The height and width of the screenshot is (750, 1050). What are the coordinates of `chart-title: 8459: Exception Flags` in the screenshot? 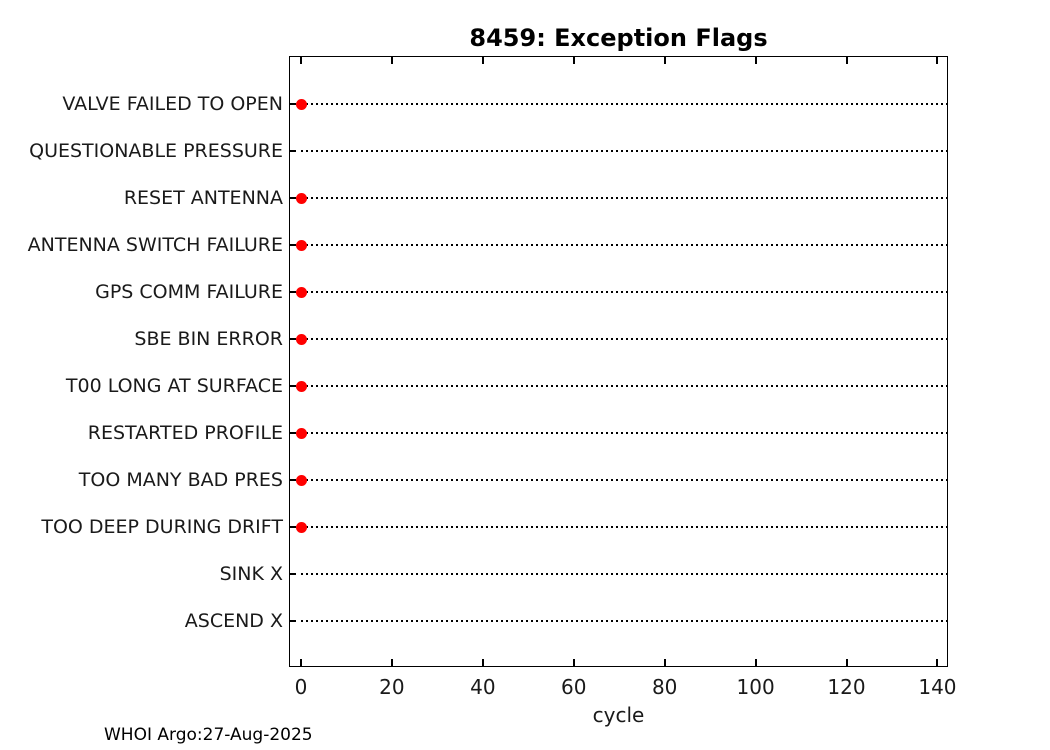 It's located at (618, 38).